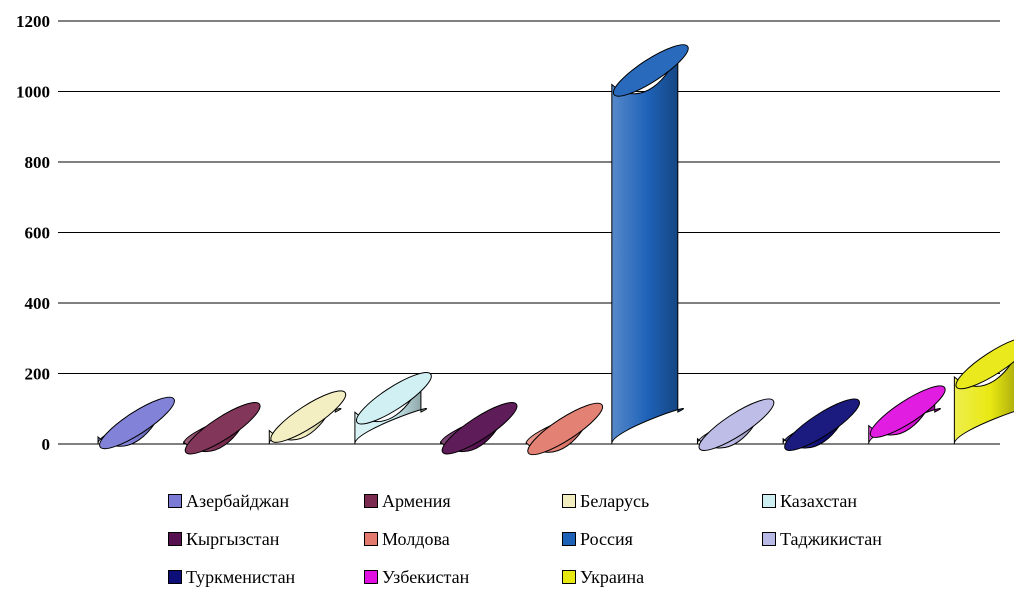 The width and height of the screenshot is (1014, 594). I want to click on legend-item: Кыргызстан, so click(223, 539).